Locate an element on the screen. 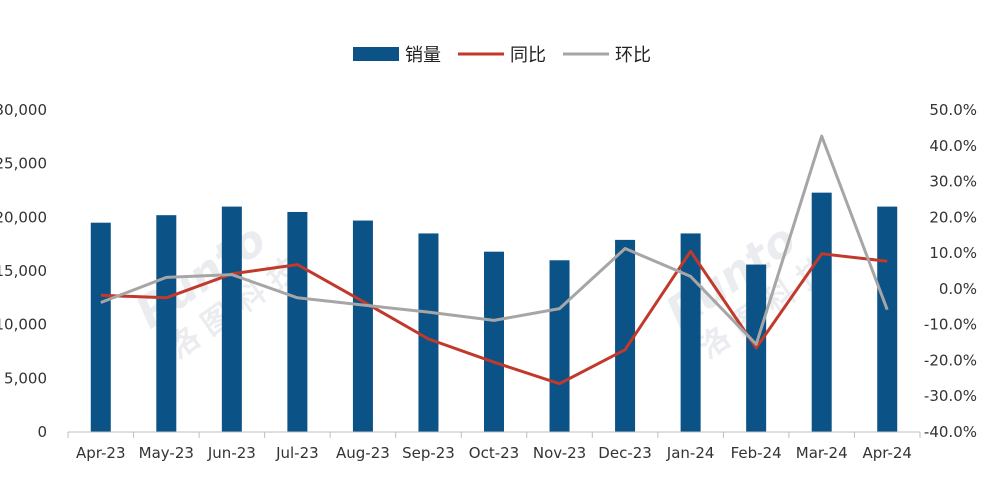  left-axis: 0 5,000 10,000 15,000 20,000 25,000 30,000 is located at coordinates (23, 271).